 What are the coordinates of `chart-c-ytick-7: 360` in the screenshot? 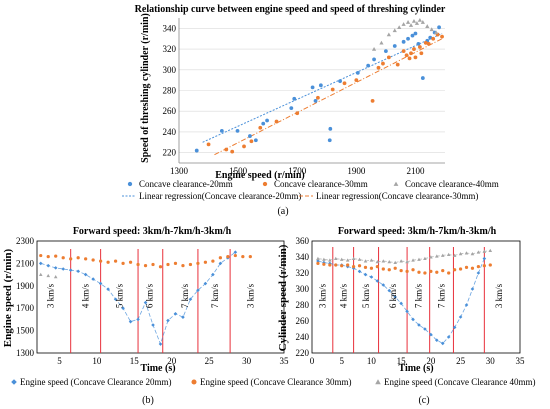 It's located at (303, 241).